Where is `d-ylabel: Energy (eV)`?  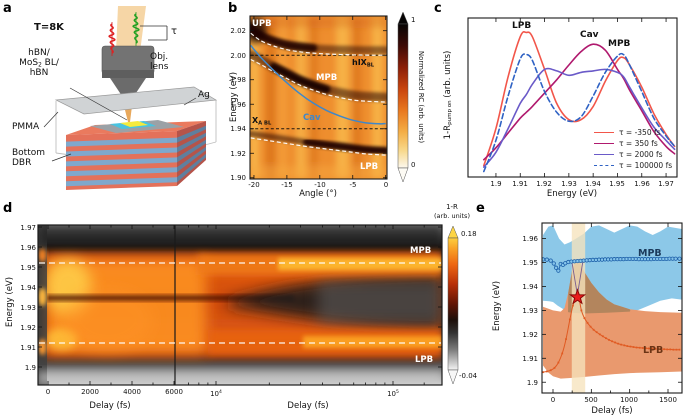
d-ylabel: Energy (eV) is located at coordinates (10, 302).